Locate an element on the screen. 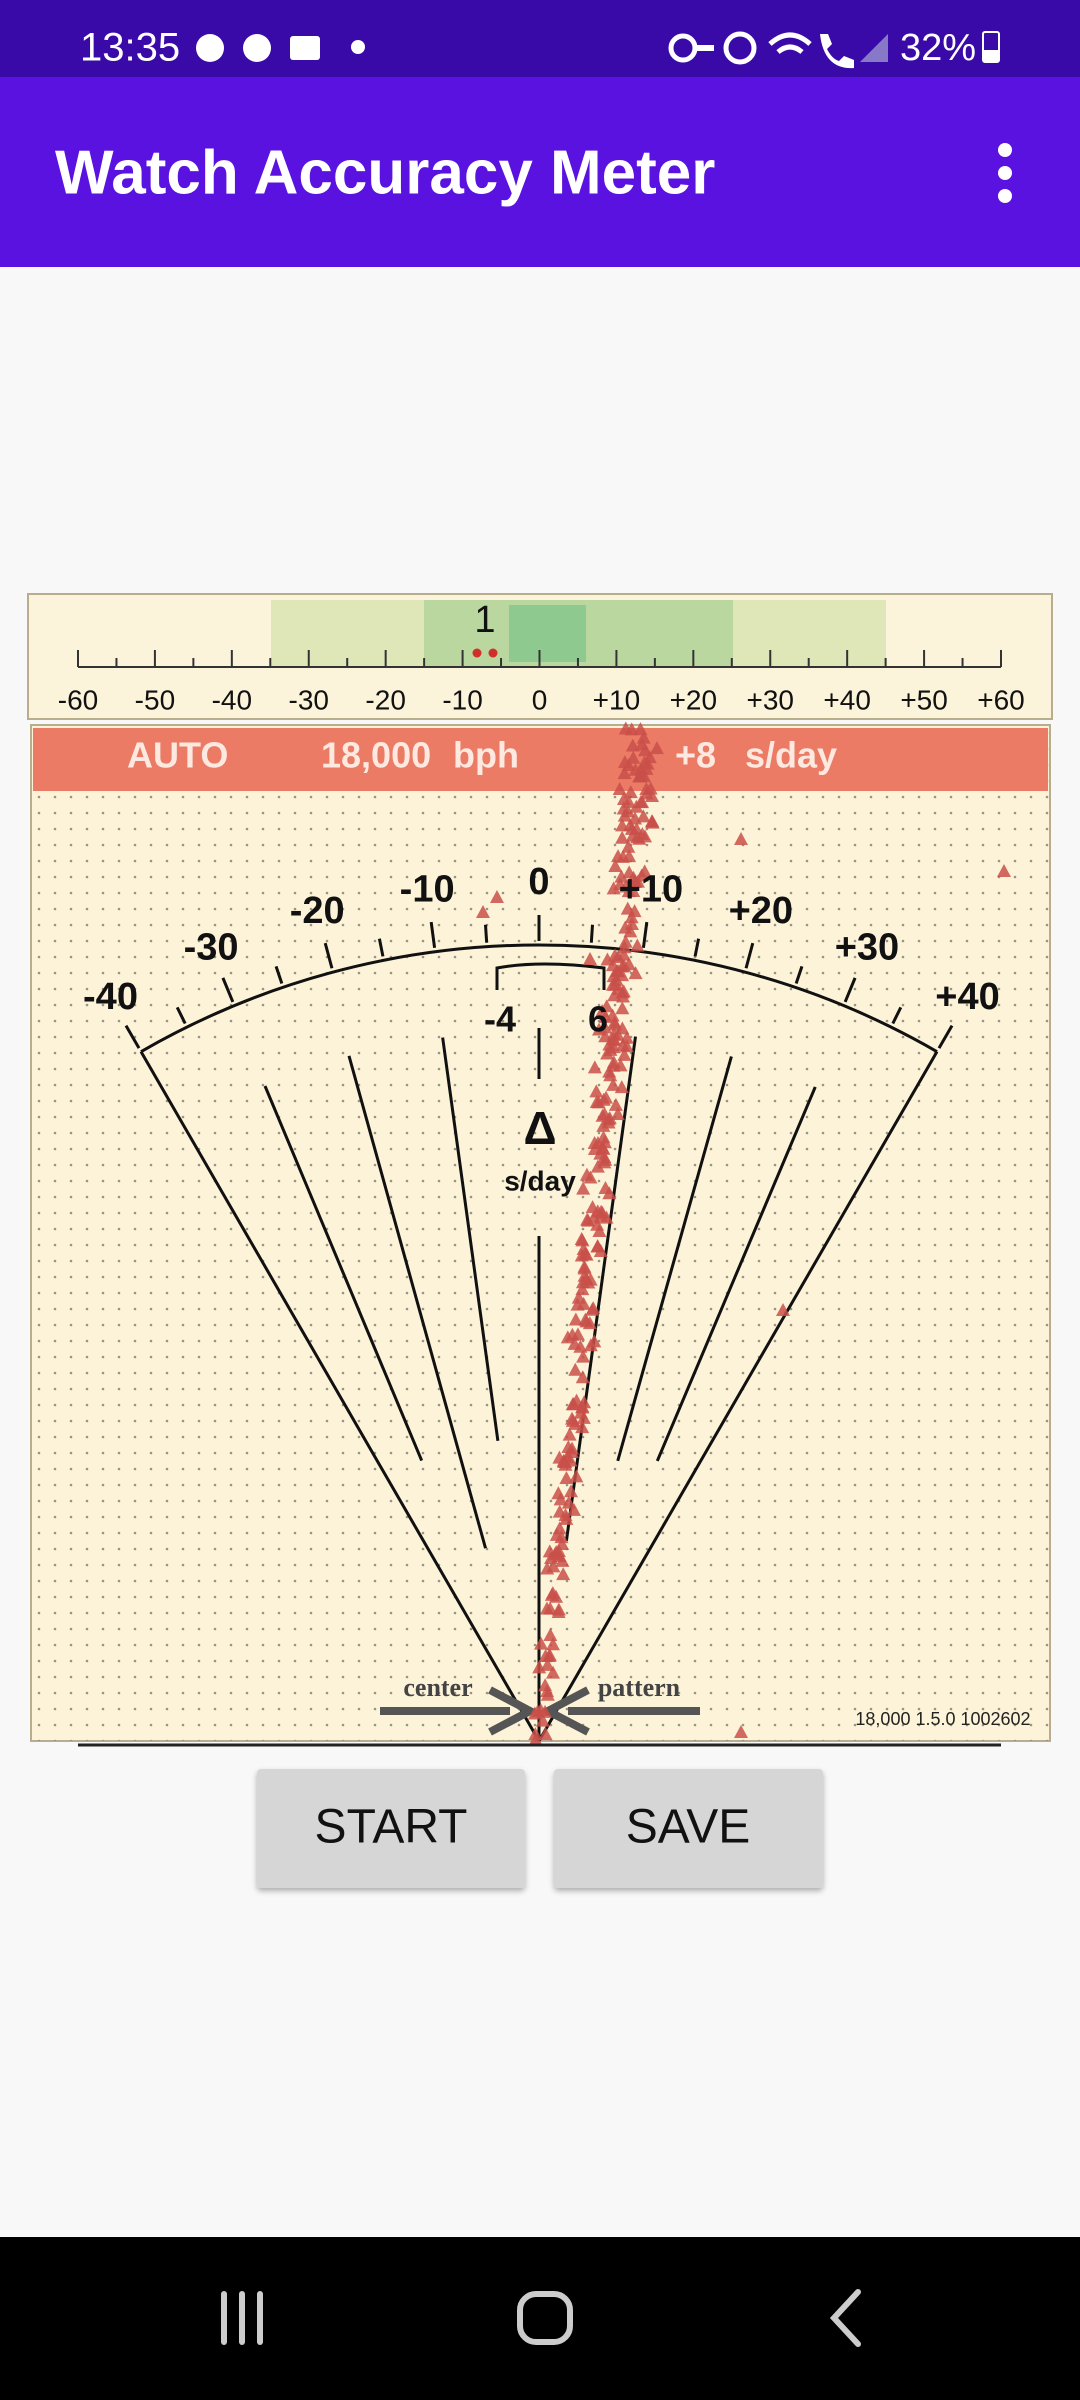 Image resolution: width=1080 pixels, height=2400 pixels. scale-label: +40 is located at coordinates (847, 699).